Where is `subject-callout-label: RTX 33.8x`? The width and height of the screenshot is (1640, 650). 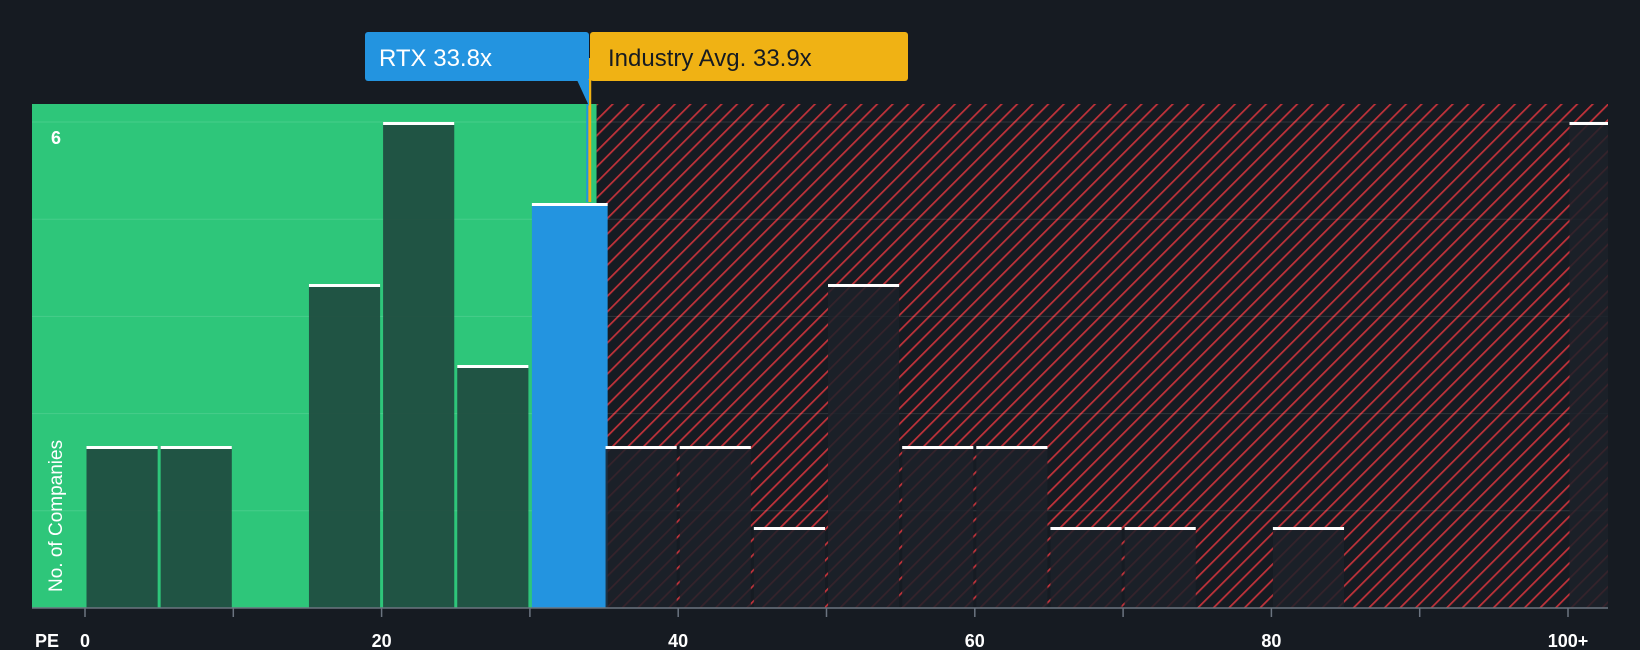 subject-callout-label: RTX 33.8x is located at coordinates (435, 58).